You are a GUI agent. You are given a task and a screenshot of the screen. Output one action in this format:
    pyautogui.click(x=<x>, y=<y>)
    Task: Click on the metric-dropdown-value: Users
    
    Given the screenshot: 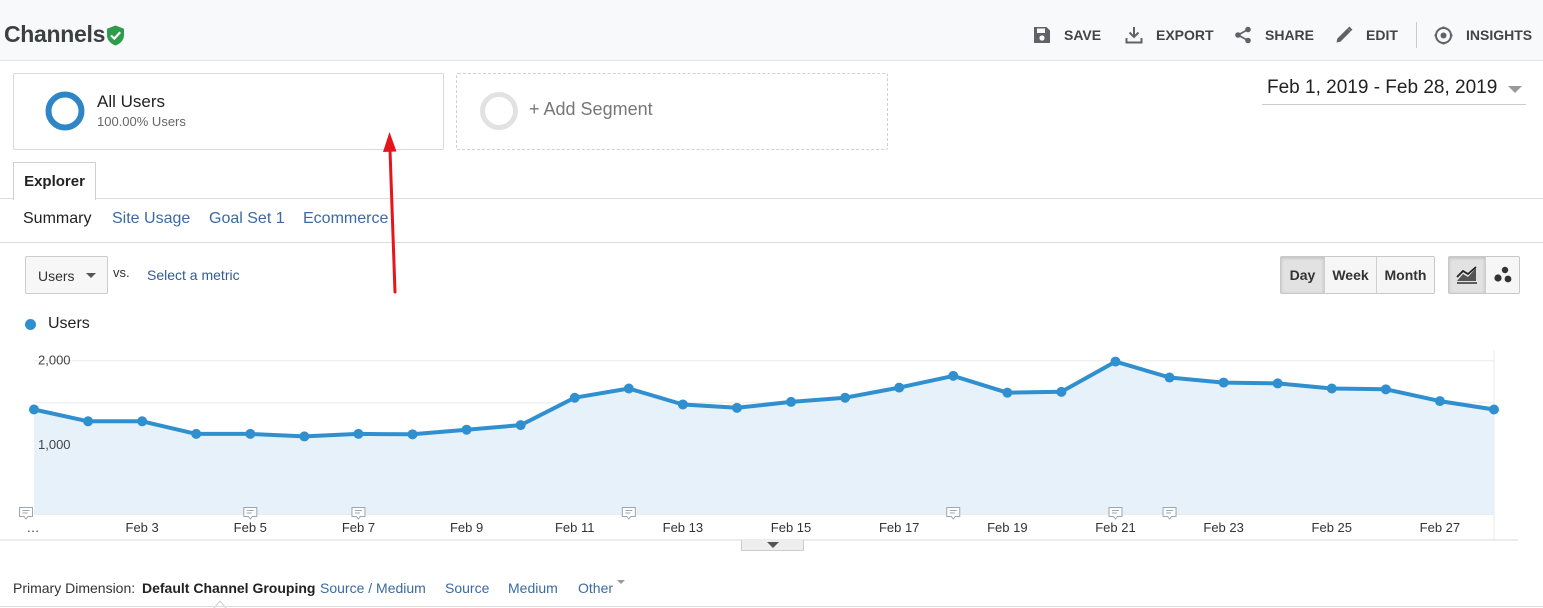 What is the action you would take?
    pyautogui.click(x=56, y=276)
    